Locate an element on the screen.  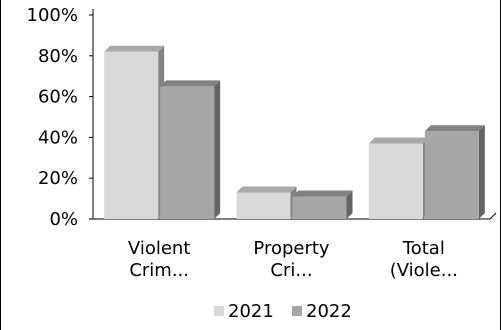
floor-depth-line is located at coordinates (493, 216).